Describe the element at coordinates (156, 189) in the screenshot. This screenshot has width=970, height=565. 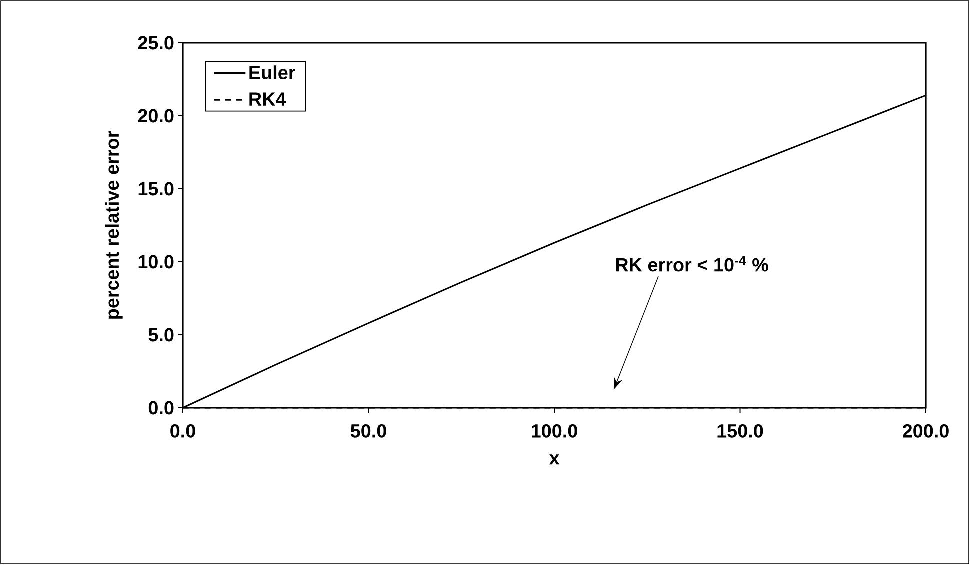
I see `y-tick-label: 15.0` at that location.